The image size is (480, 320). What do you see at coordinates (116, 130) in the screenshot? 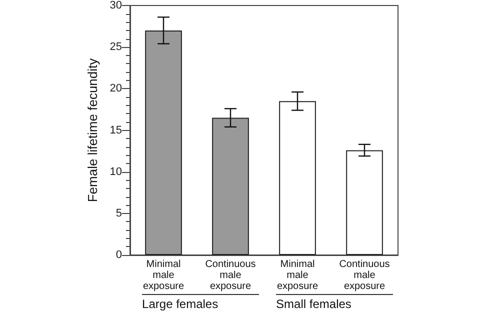
I see `y-tick-label: 15` at bounding box center [116, 130].